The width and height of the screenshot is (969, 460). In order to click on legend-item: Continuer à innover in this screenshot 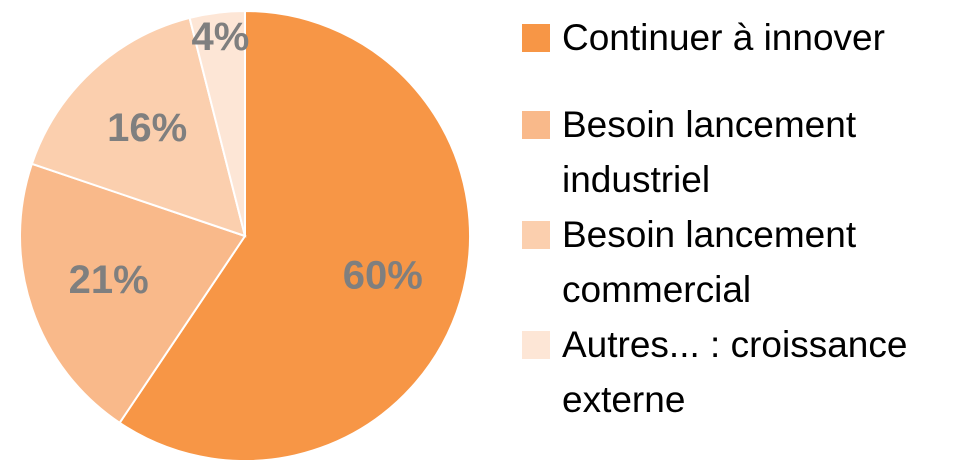, I will do `click(742, 37)`.